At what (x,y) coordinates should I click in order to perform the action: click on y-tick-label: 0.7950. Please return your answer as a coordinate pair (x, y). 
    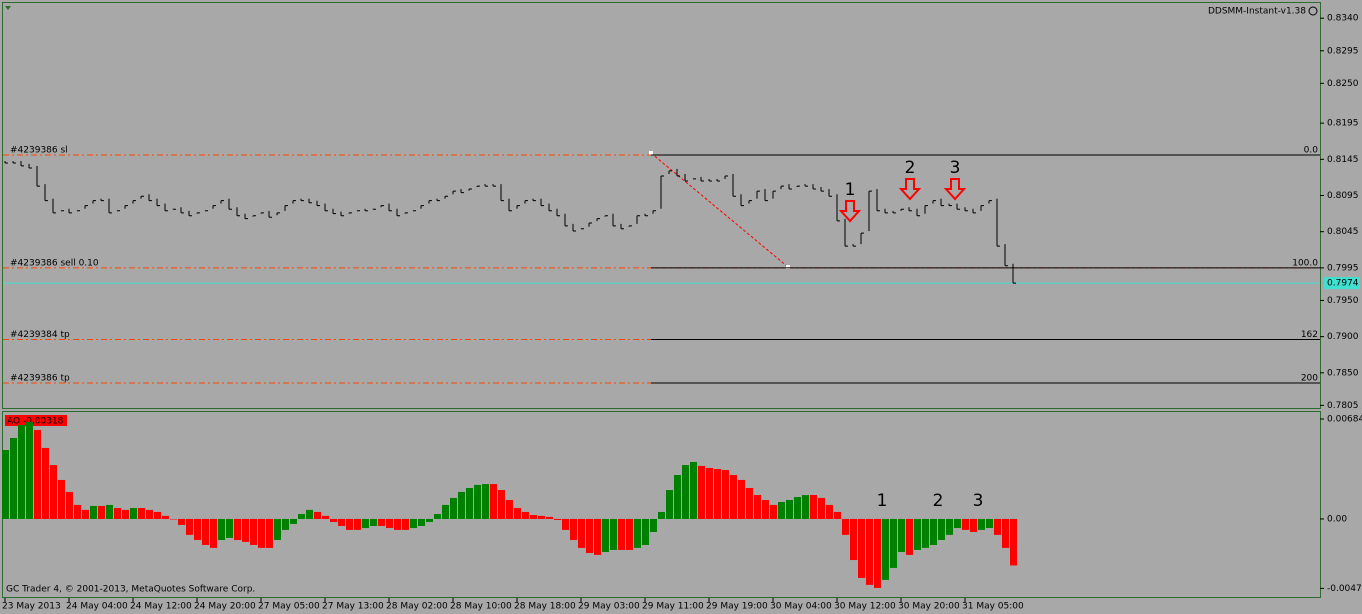
    Looking at the image, I should click on (1343, 301).